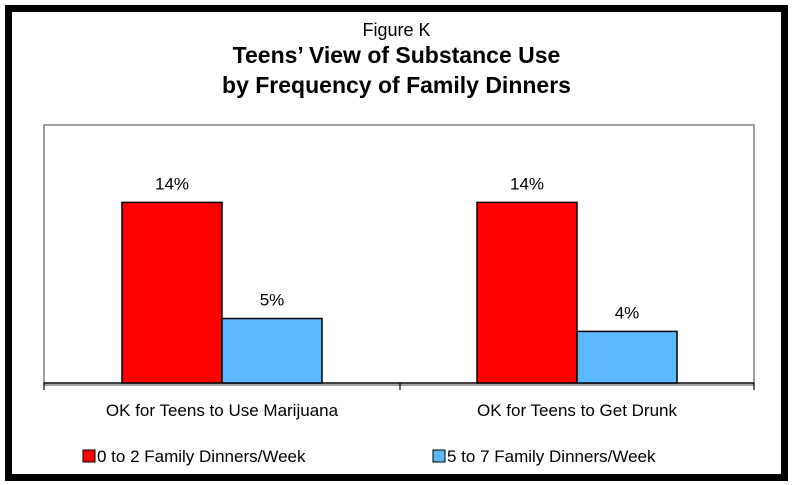 Image resolution: width=793 pixels, height=485 pixels. I want to click on legend-label: 0 to 2 Family Dinners/Week, so click(201, 456).